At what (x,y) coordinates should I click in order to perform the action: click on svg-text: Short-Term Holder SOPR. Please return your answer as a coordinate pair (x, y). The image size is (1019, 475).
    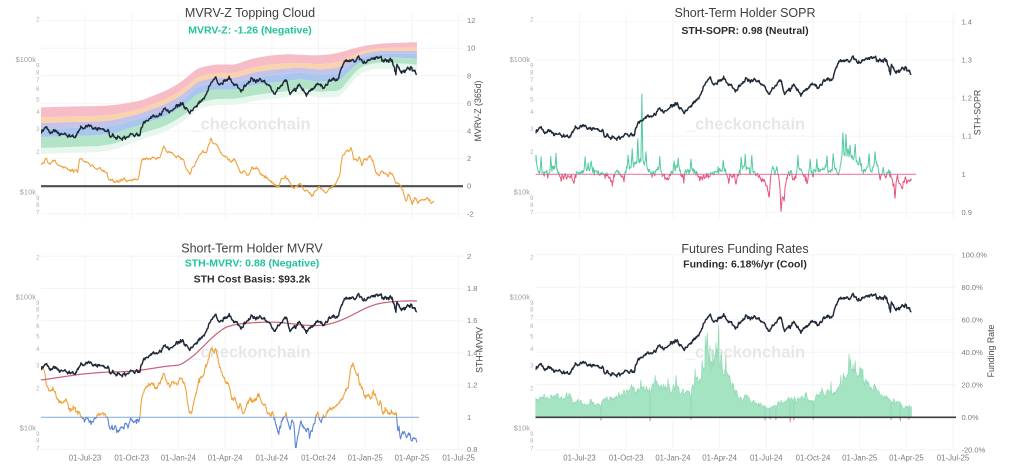
    Looking at the image, I should click on (744, 13).